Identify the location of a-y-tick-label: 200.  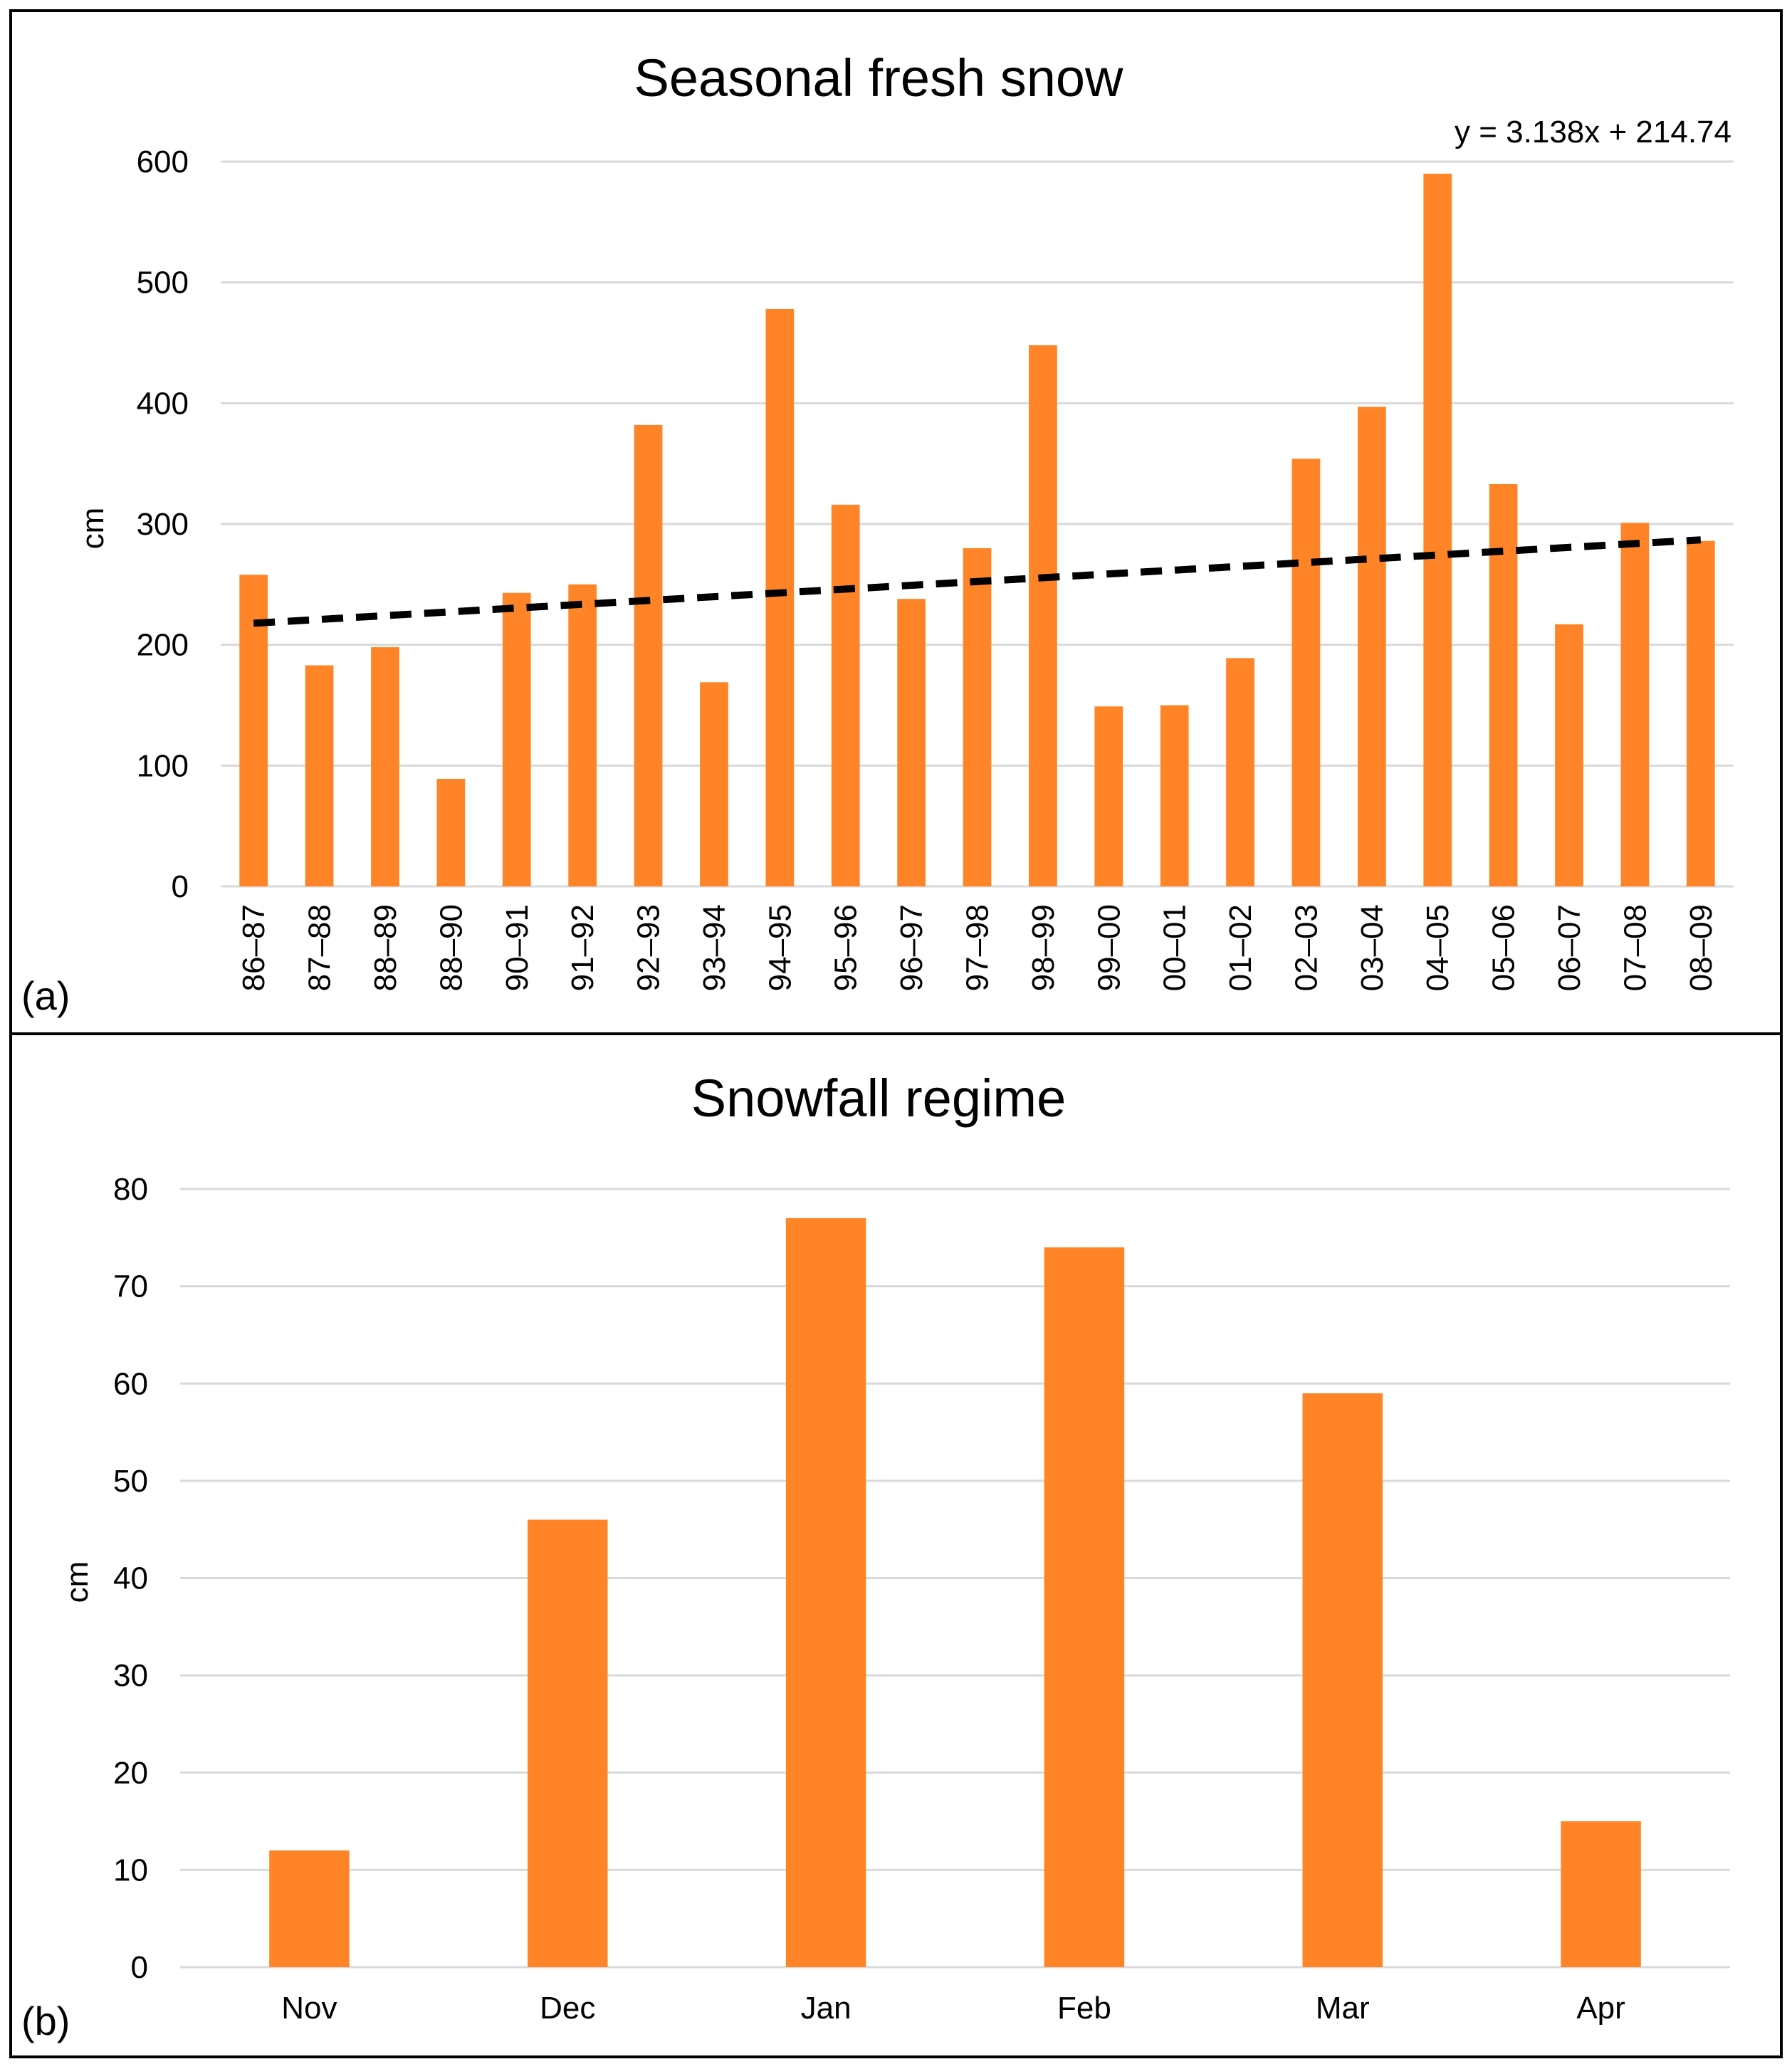
(163, 645).